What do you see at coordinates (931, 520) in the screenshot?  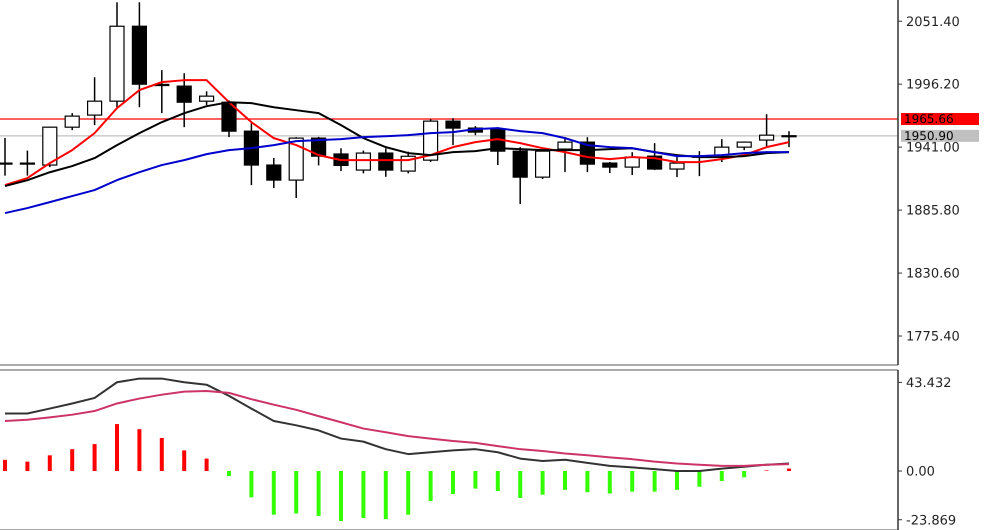 I see `y-tick-label: -23.869` at bounding box center [931, 520].